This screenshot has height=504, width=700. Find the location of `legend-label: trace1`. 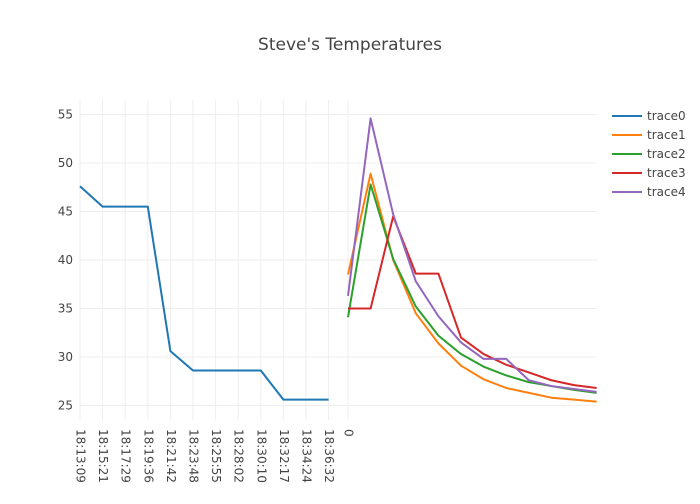

legend-label: trace1 is located at coordinates (666, 135).